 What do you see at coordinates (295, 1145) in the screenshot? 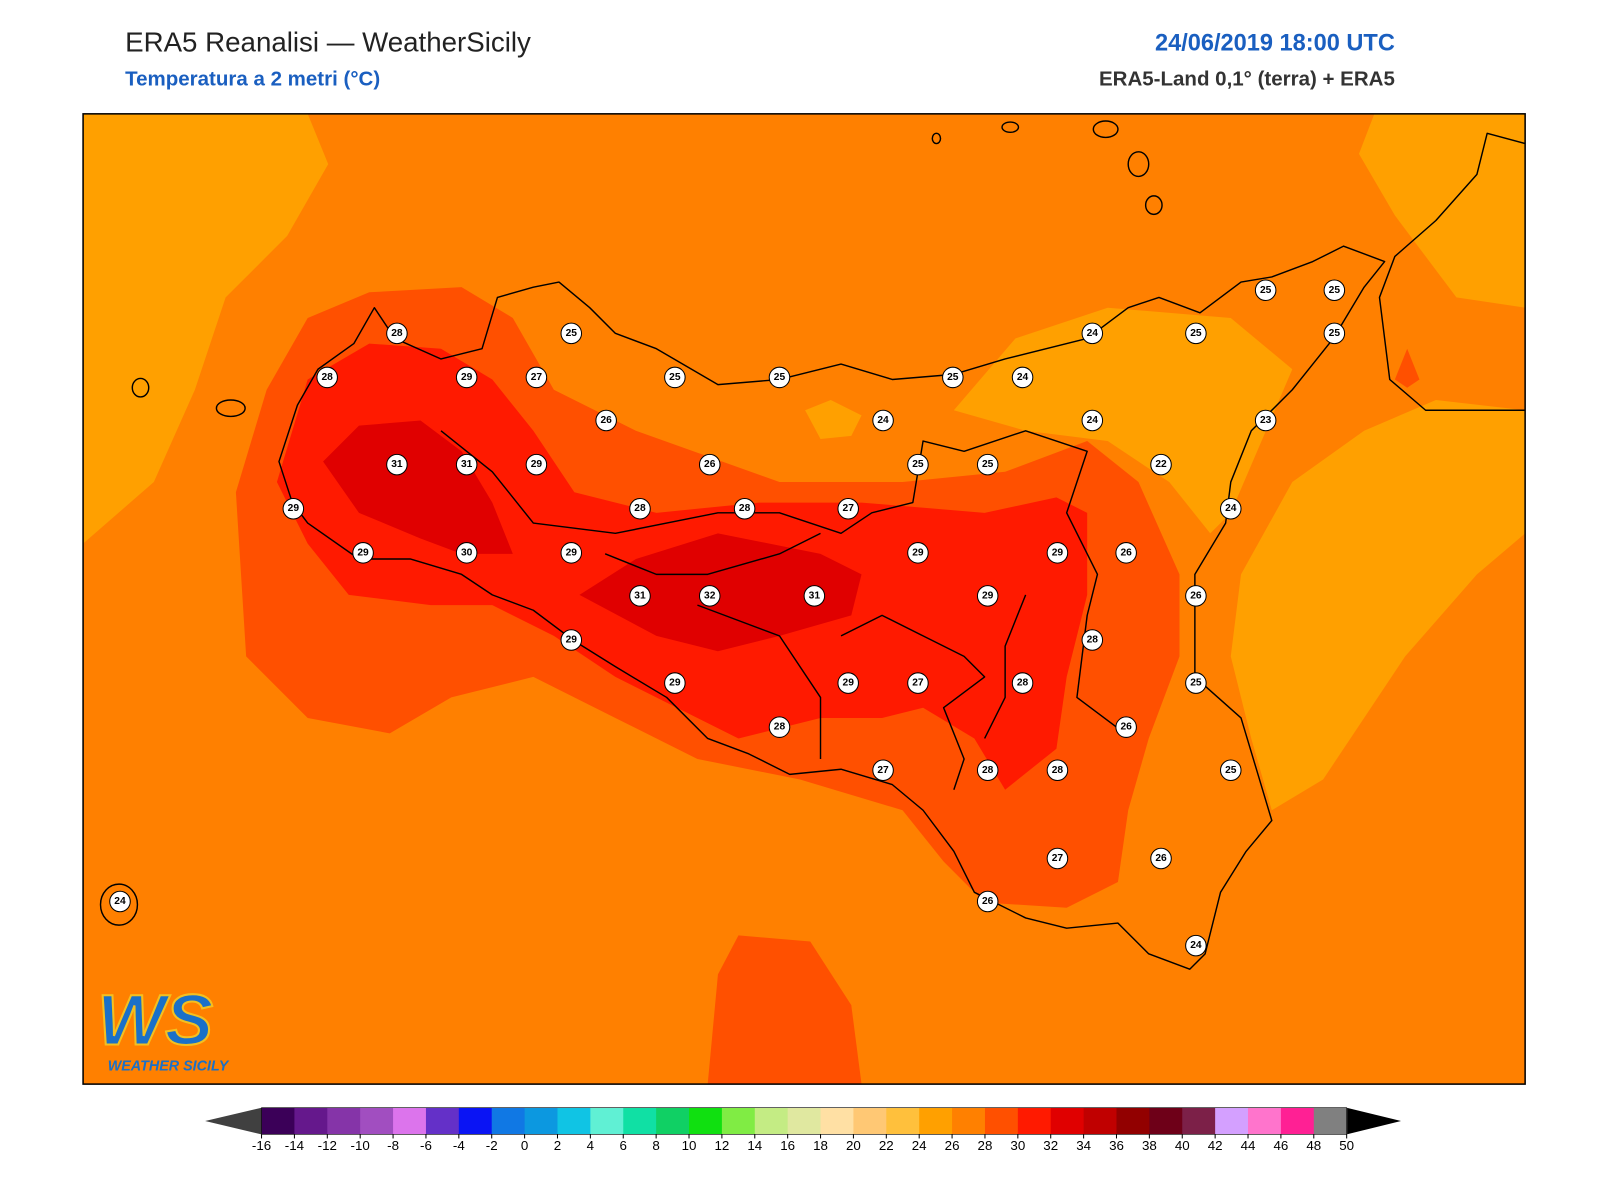
I see `colorbar-tick-label: -14` at bounding box center [295, 1145].